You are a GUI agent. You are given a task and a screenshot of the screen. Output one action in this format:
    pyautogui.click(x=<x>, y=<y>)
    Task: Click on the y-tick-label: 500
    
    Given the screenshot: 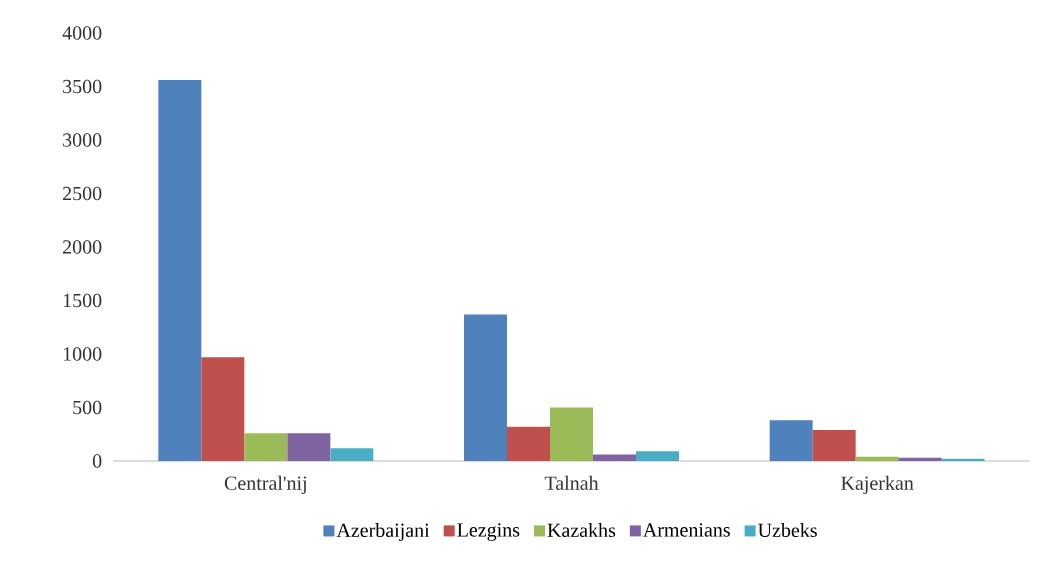 What is the action you would take?
    pyautogui.click(x=87, y=407)
    